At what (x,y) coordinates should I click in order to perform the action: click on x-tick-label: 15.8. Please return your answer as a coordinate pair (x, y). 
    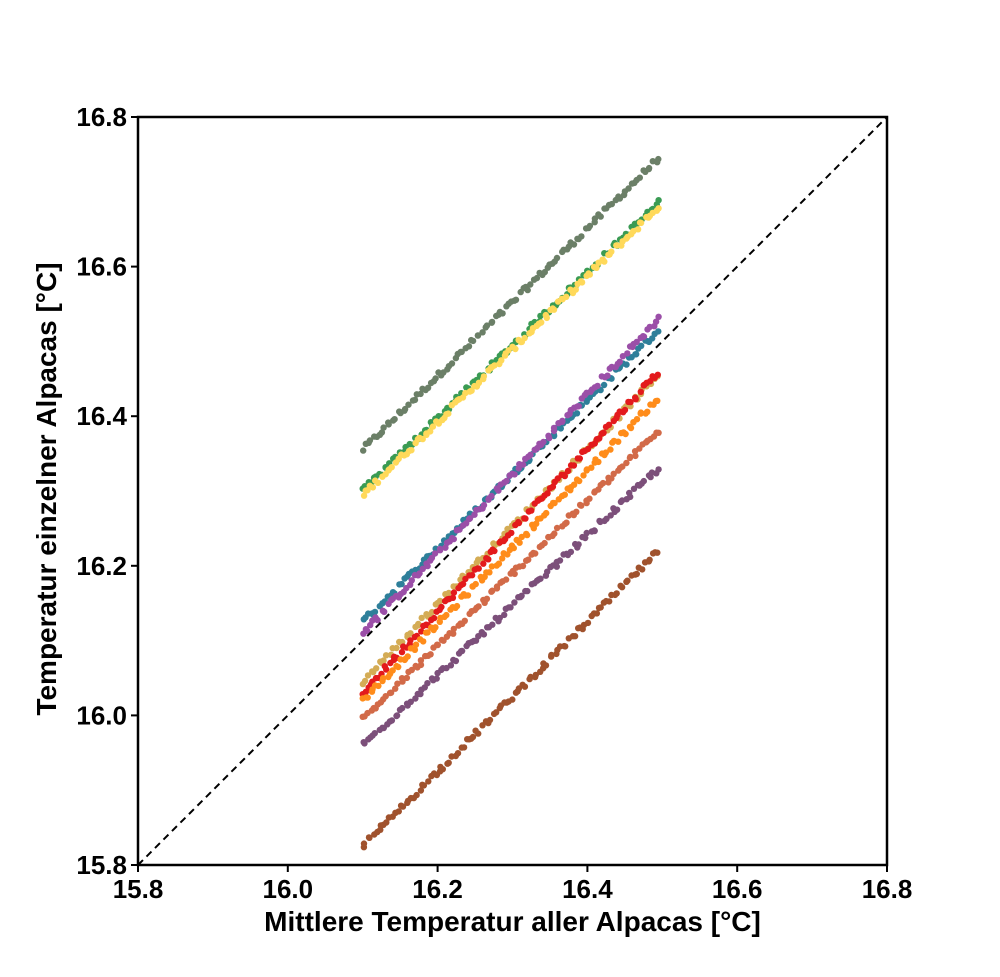
    Looking at the image, I should click on (138, 889).